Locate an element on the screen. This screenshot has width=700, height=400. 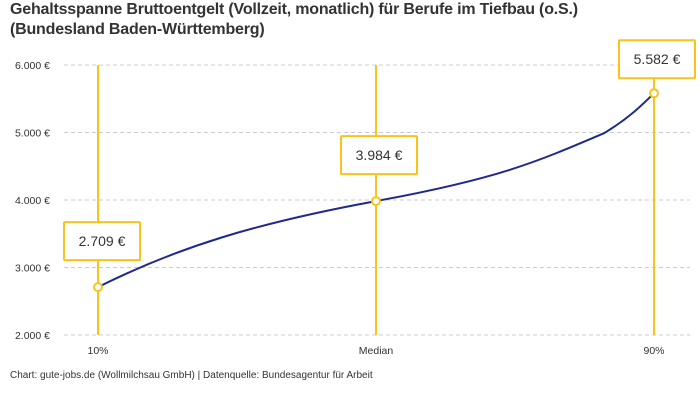
data-label: 5.582 € is located at coordinates (657, 59).